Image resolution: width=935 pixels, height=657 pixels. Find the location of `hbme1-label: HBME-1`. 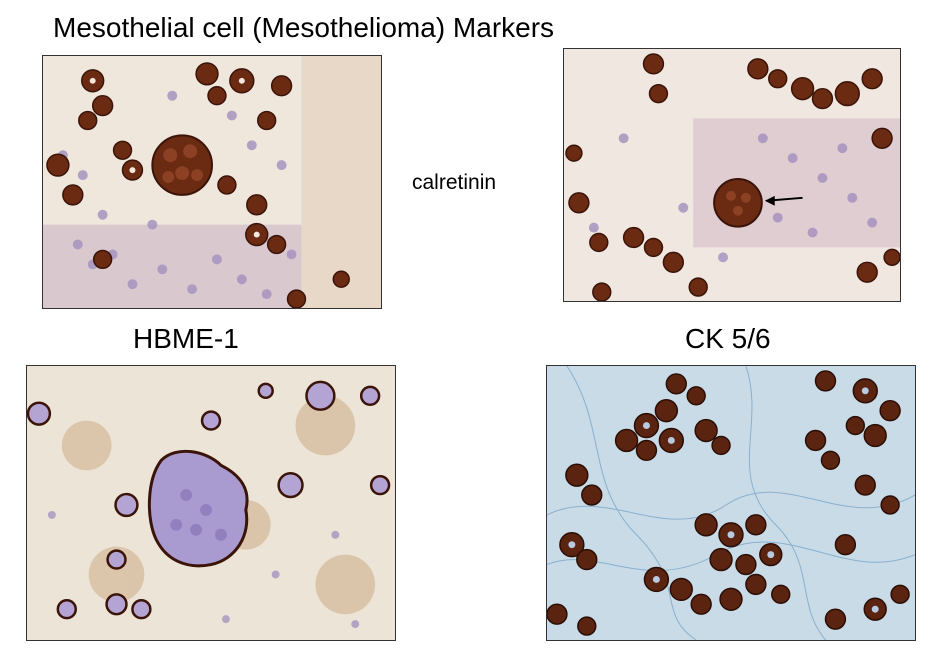

hbme1-label: HBME-1 is located at coordinates (186, 338).